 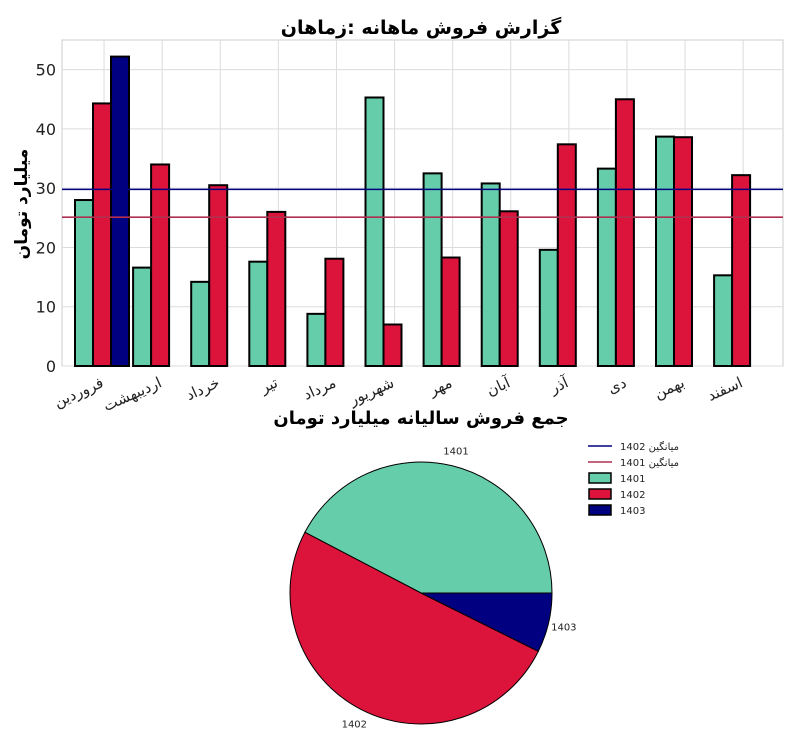 What do you see at coordinates (724, 388) in the screenshot?
I see `x-tick-label: اسفند` at bounding box center [724, 388].